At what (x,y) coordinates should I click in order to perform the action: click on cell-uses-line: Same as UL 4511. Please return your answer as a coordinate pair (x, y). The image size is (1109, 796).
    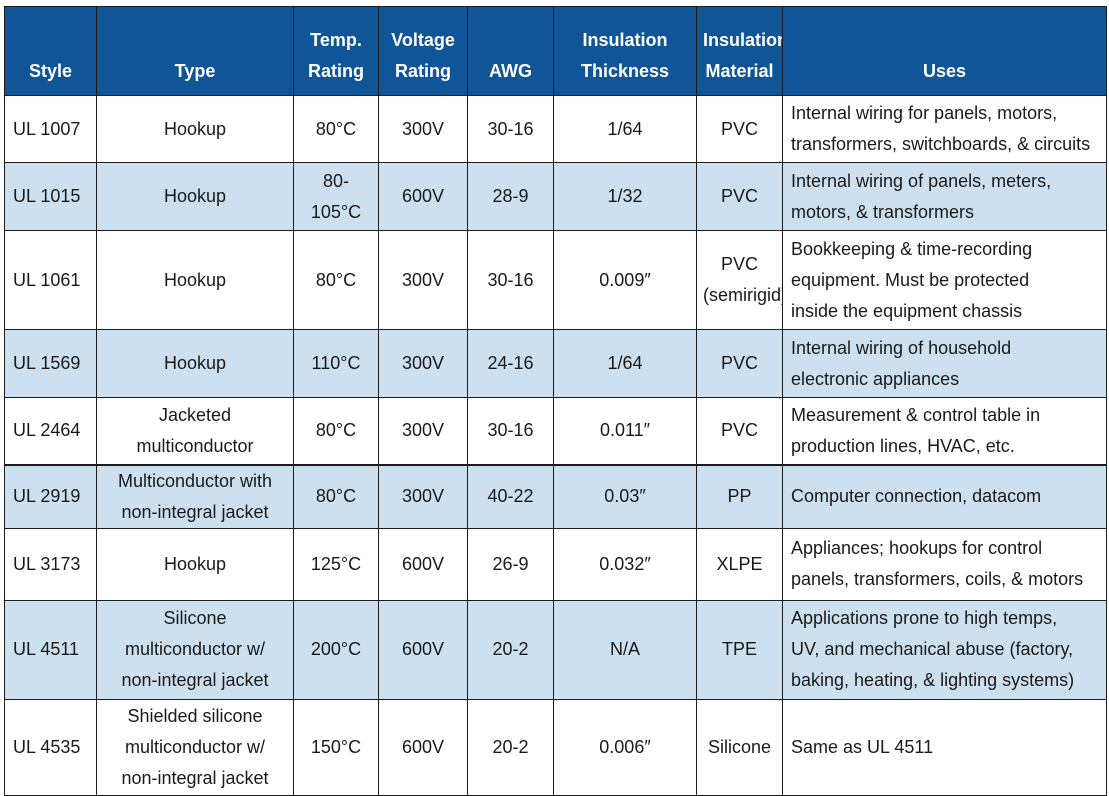
    Looking at the image, I should click on (862, 746).